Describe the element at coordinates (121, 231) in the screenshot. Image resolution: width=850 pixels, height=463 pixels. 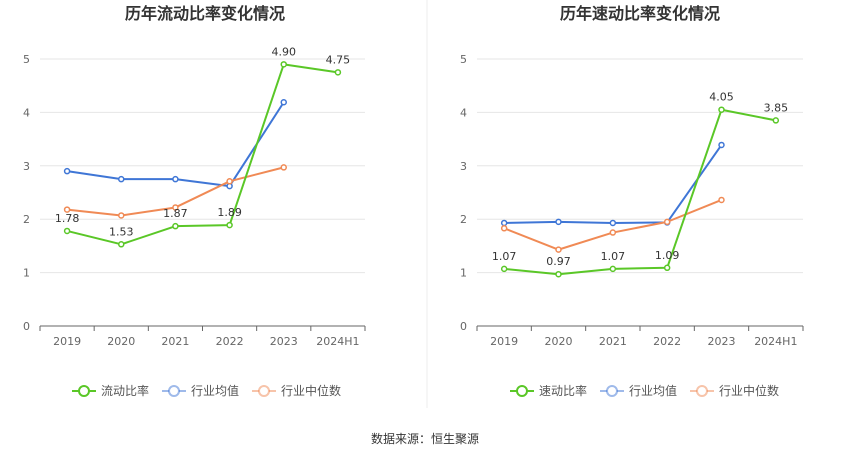
I see `data-label: 1.53` at that location.